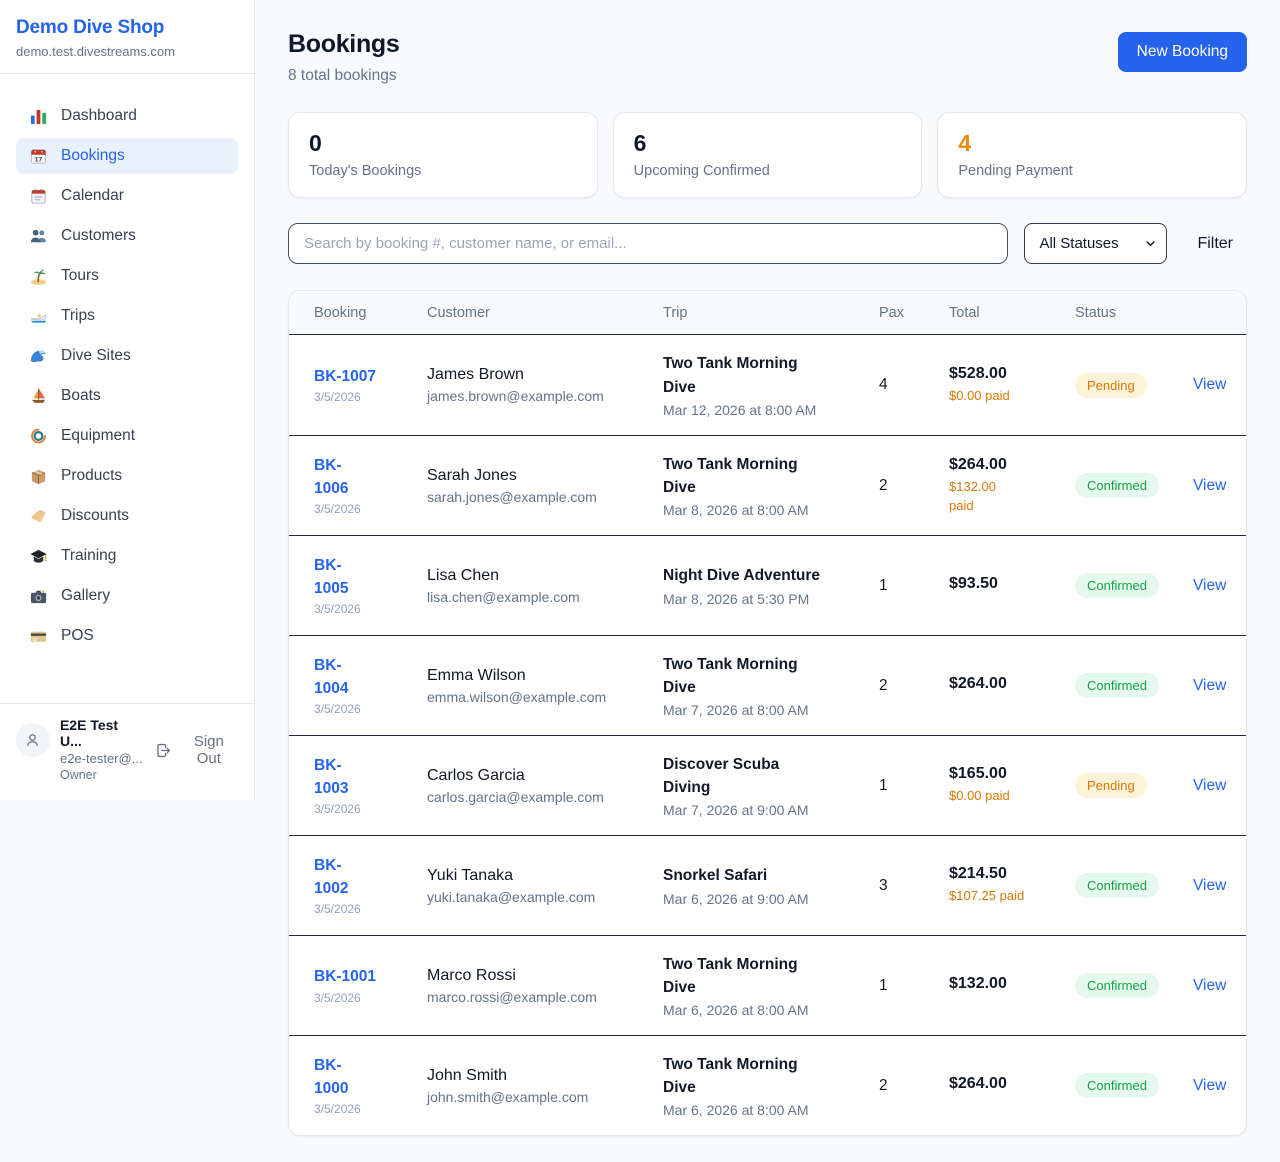  I want to click on customer-email: lisa.chen@example.com, so click(503, 596).